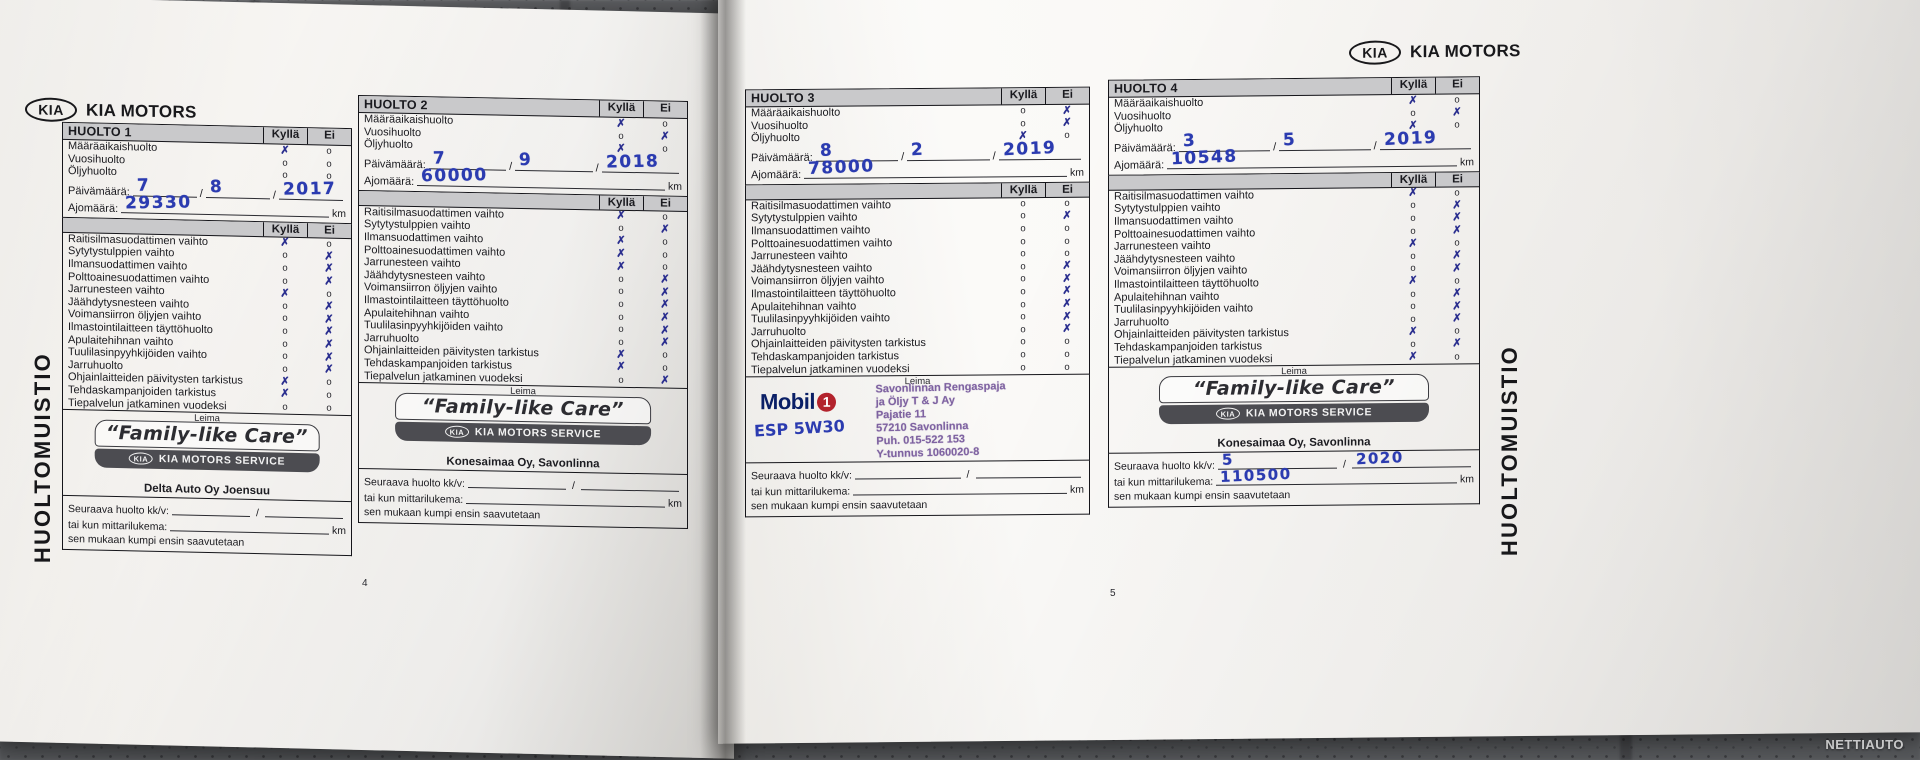 Image resolution: width=1920 pixels, height=760 pixels. I want to click on dealer-name: Konesaimaa Oy, Savonlinna, so click(523, 463).